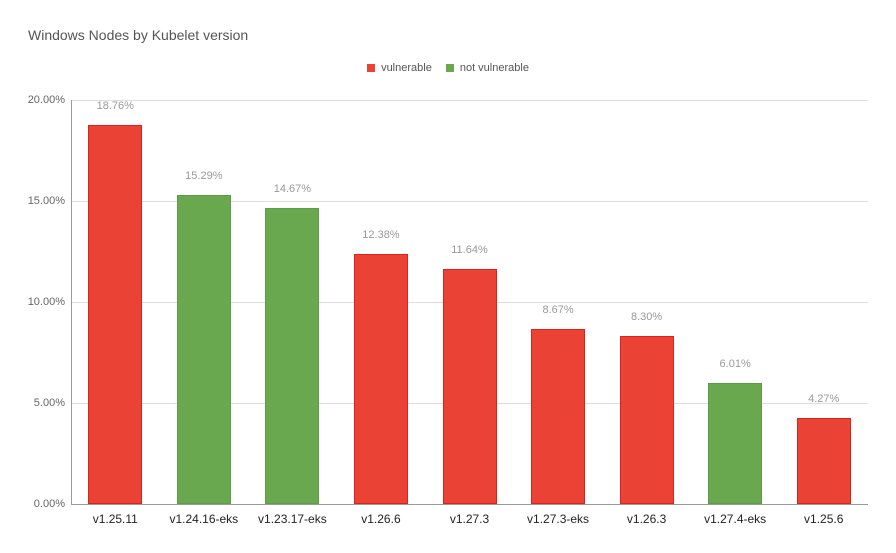 Image resolution: width=896 pixels, height=553 pixels. What do you see at coordinates (49, 403) in the screenshot?
I see `y-tick-label: 5.00%` at bounding box center [49, 403].